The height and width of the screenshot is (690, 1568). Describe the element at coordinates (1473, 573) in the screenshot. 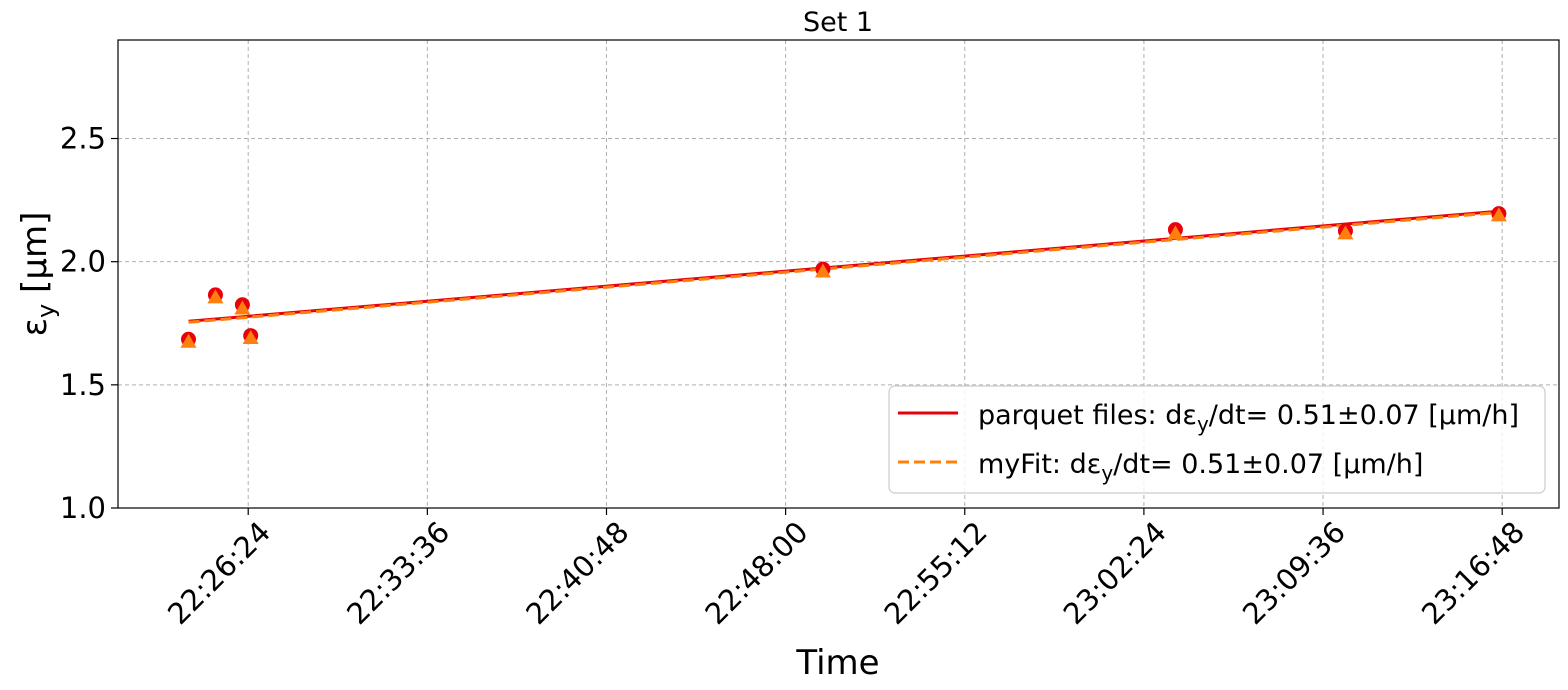

I see `x-tick-label: 23:16:48` at that location.